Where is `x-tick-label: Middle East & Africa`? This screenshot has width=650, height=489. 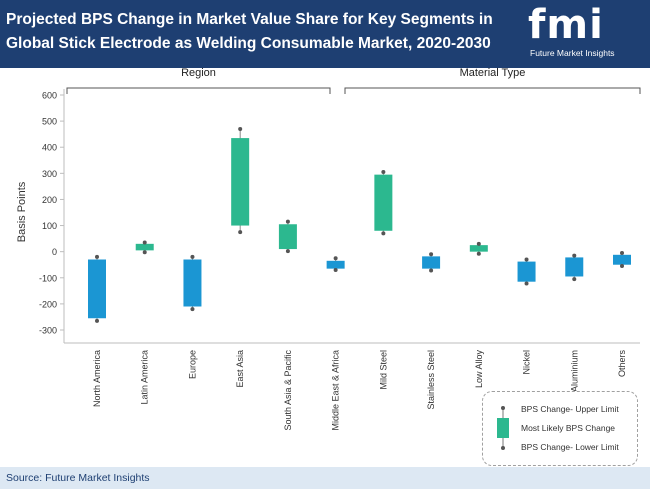 x-tick-label: Middle East & Africa is located at coordinates (336, 390).